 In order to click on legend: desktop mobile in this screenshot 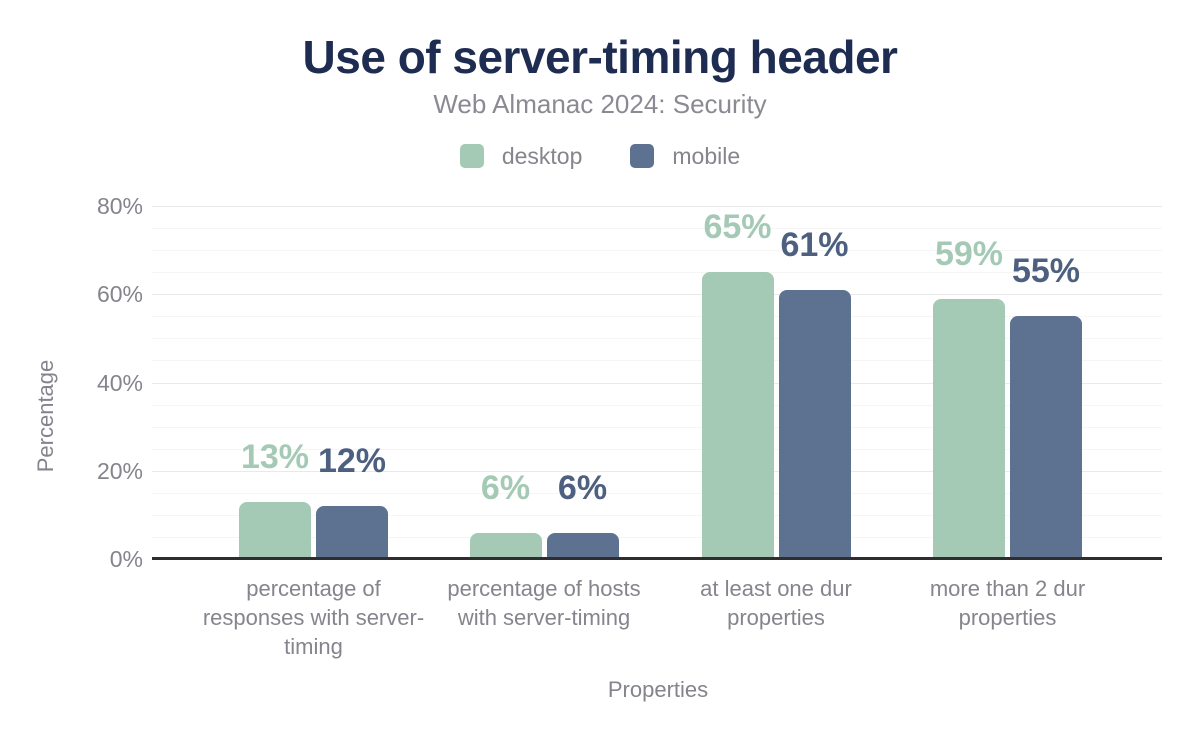, I will do `click(600, 156)`.